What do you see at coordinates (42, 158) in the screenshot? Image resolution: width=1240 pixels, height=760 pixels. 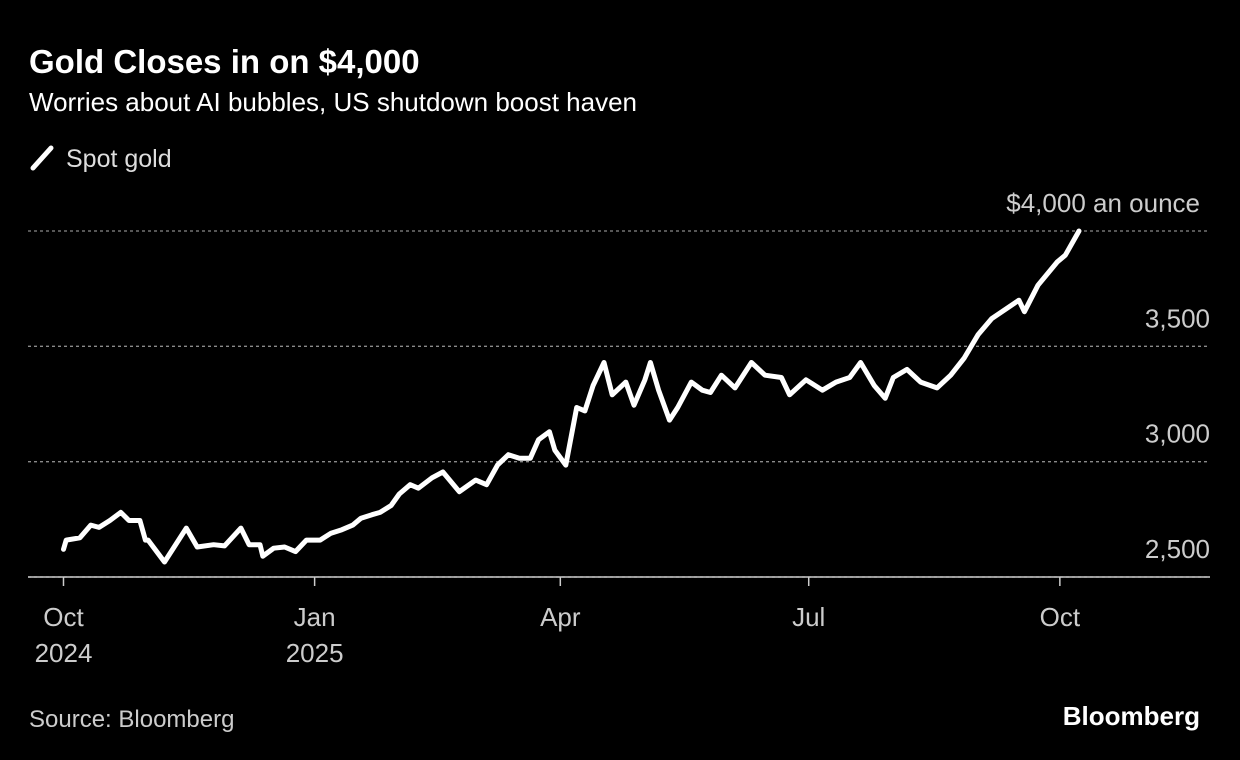 I see `legend-swatch` at bounding box center [42, 158].